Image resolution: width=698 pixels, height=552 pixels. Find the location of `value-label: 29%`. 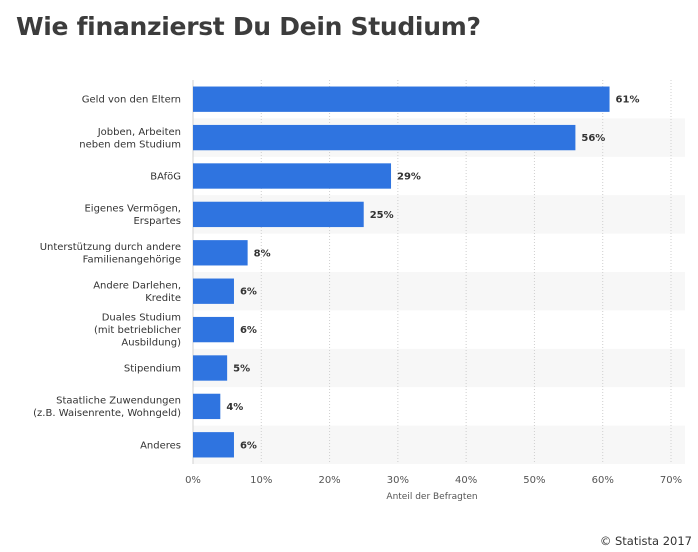

value-label: 29% is located at coordinates (409, 177).